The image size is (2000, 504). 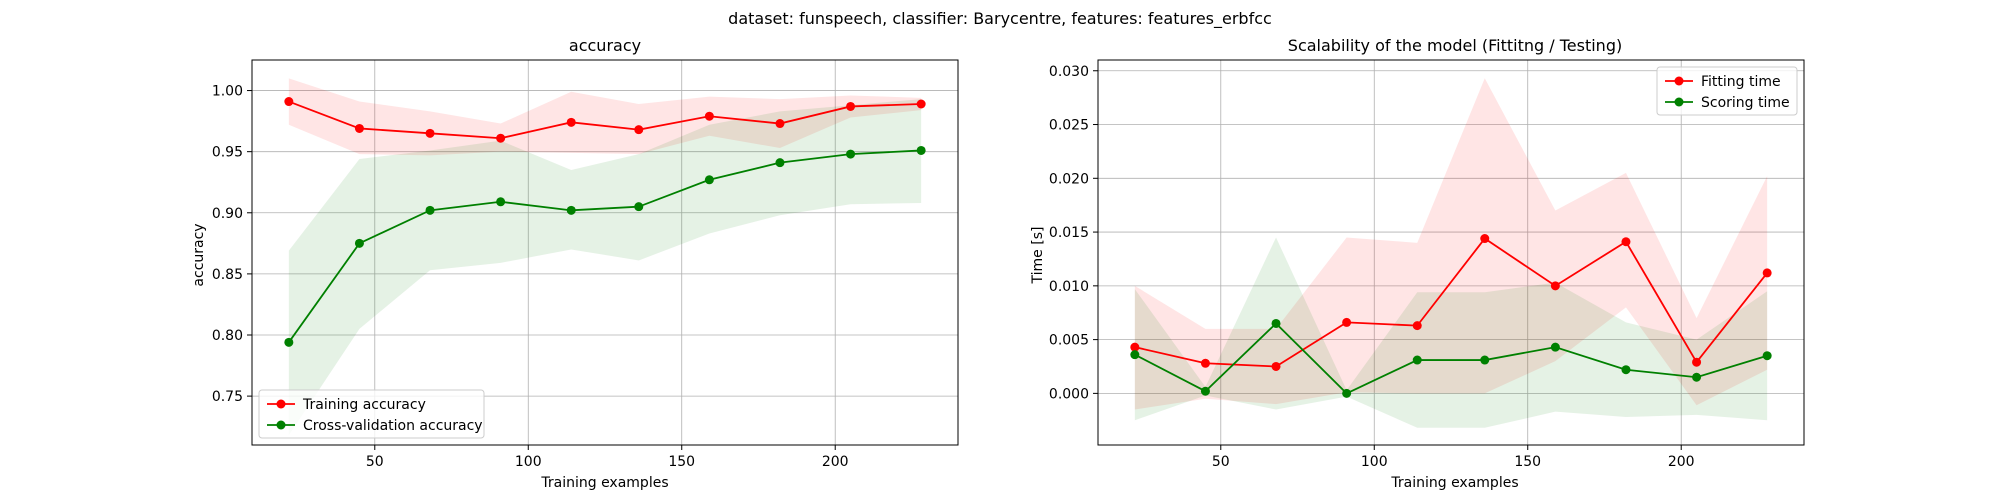 What do you see at coordinates (393, 426) in the screenshot?
I see `legend-label: Cross-validation accuracy` at bounding box center [393, 426].